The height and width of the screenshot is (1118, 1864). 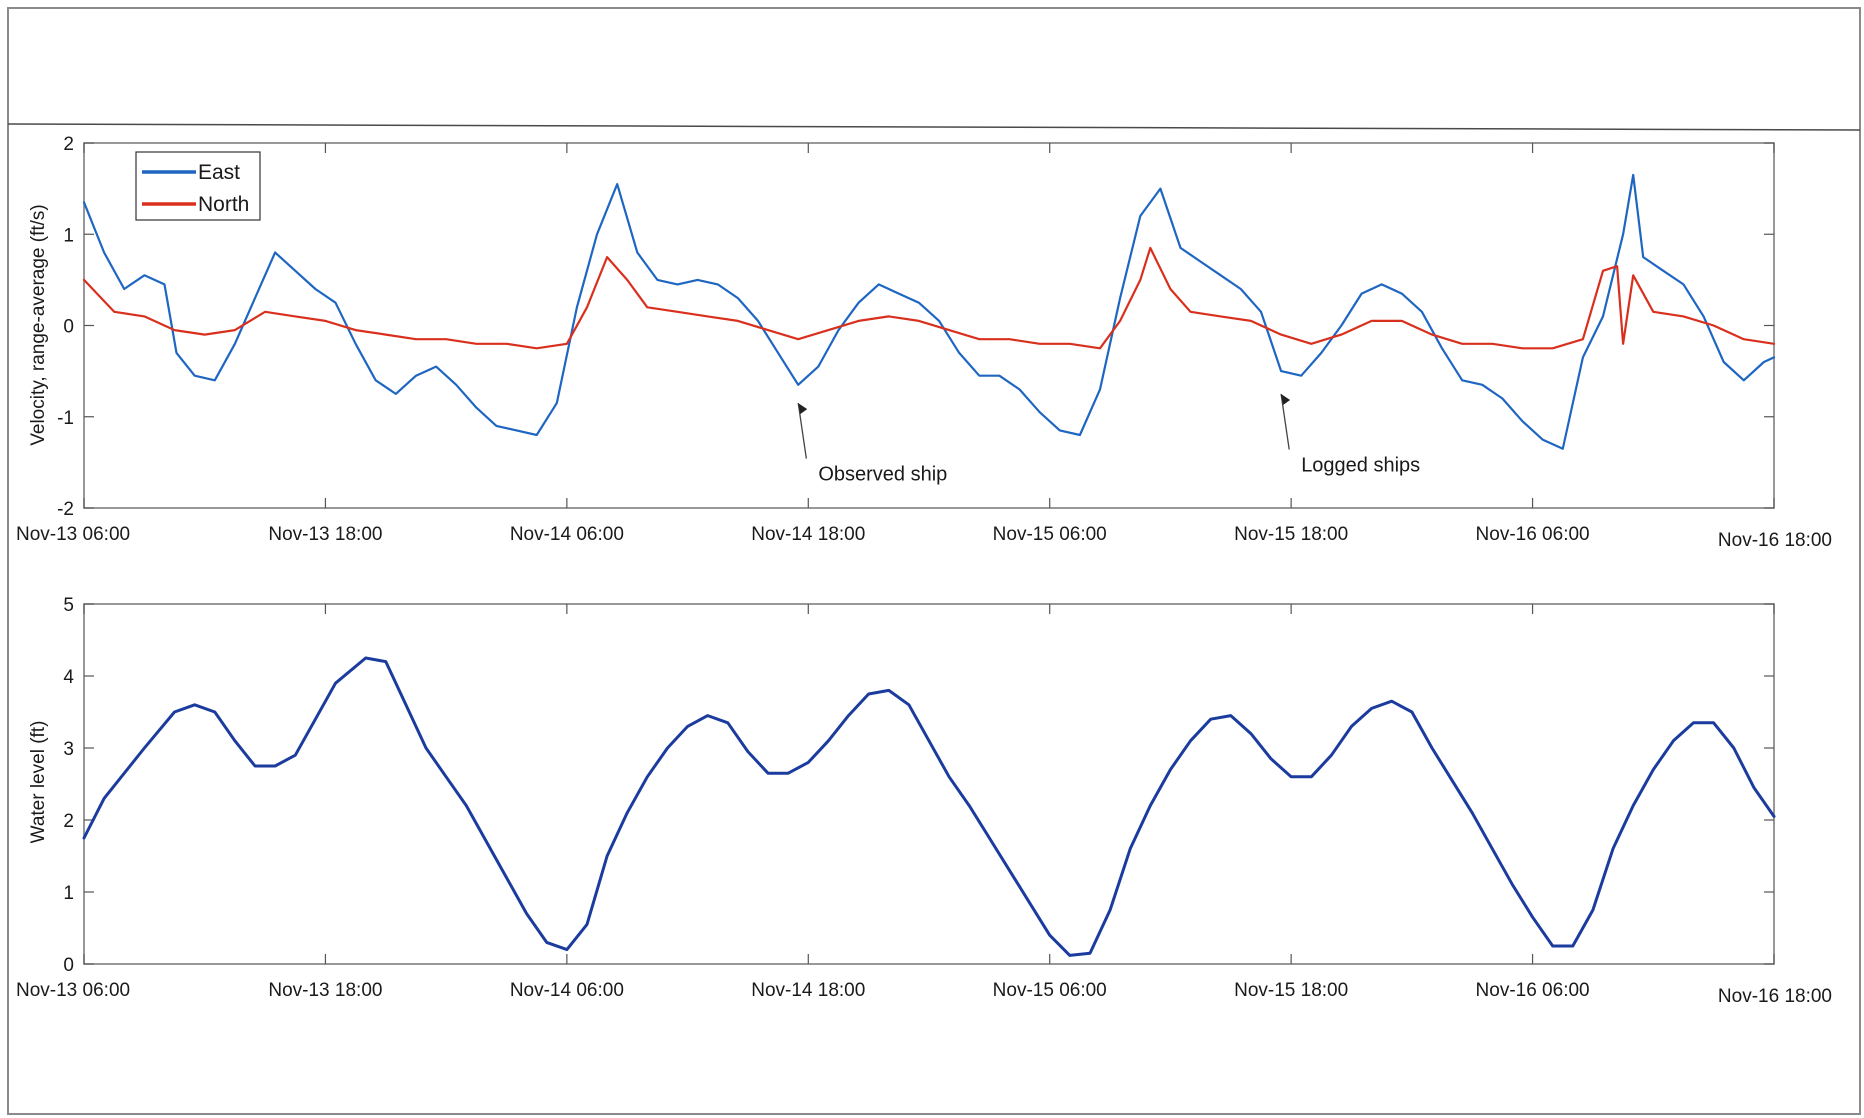 What do you see at coordinates (1360, 466) in the screenshot?
I see `annotation-label: Logged ships` at bounding box center [1360, 466].